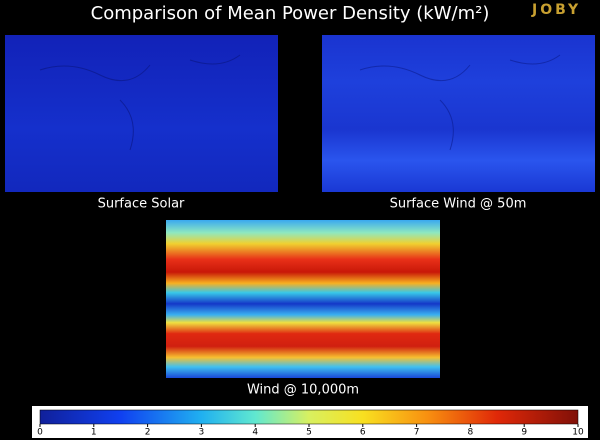 The height and width of the screenshot is (440, 600). I want to click on colorbar-ticks: 0 1 2 3 4 5 6 7 8 9 10, so click(310, 431).